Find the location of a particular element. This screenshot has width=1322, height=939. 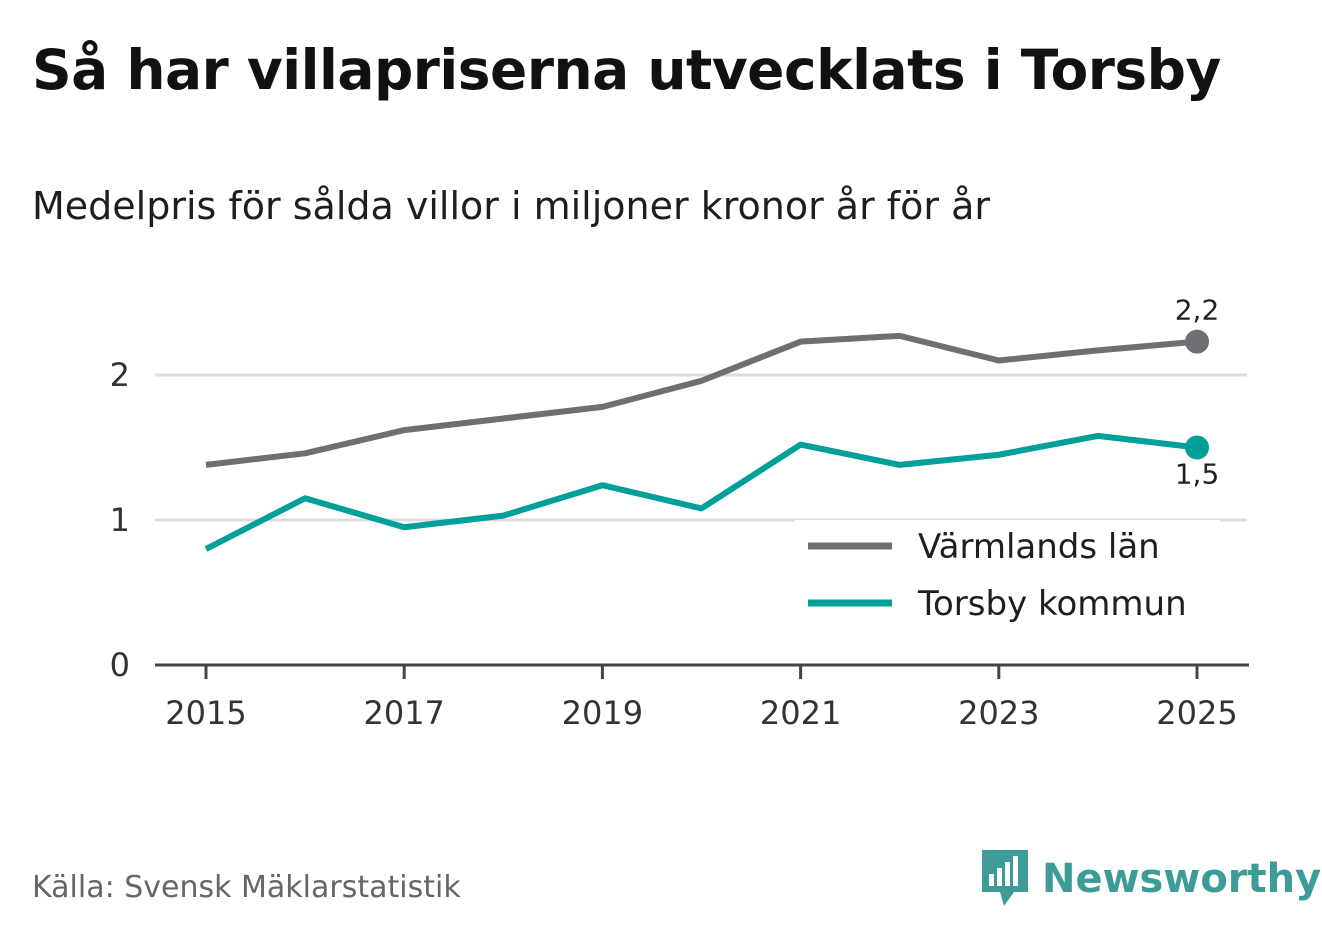

y-tick-label: 2 is located at coordinates (120, 375).